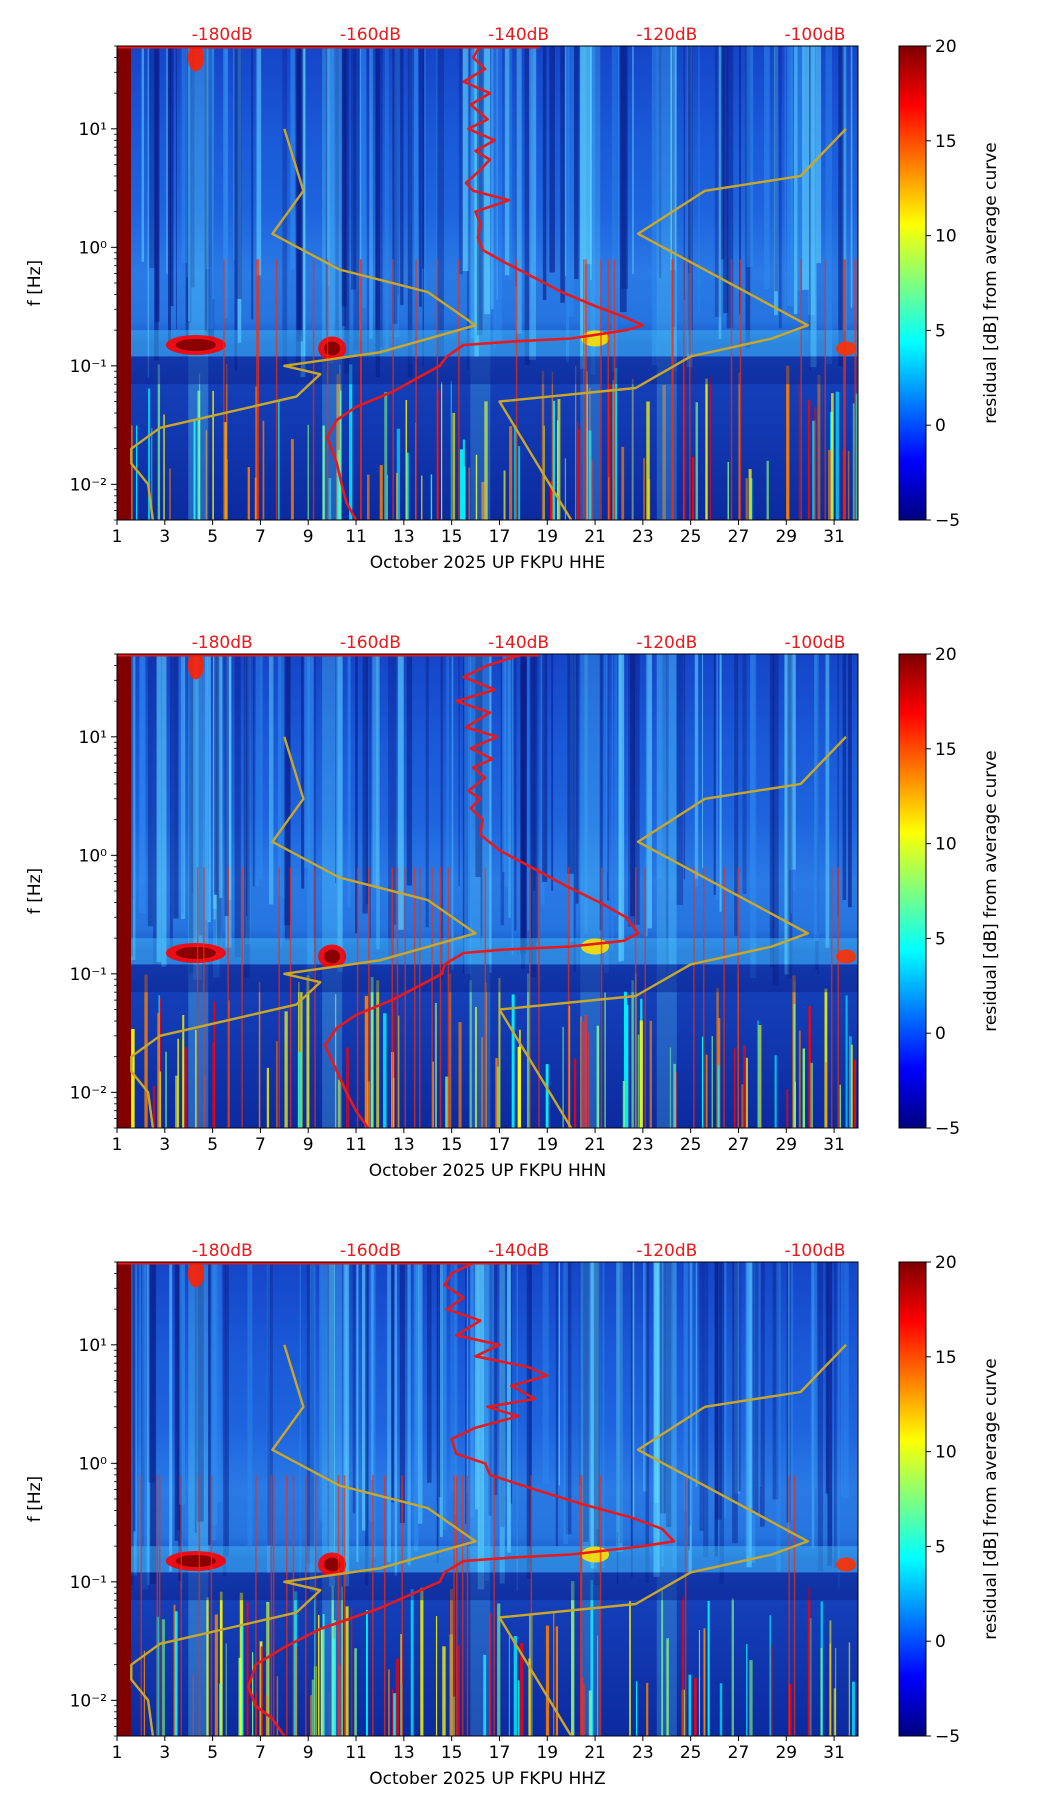  I want to click on db-scale-label: -100dB, so click(814, 1251).